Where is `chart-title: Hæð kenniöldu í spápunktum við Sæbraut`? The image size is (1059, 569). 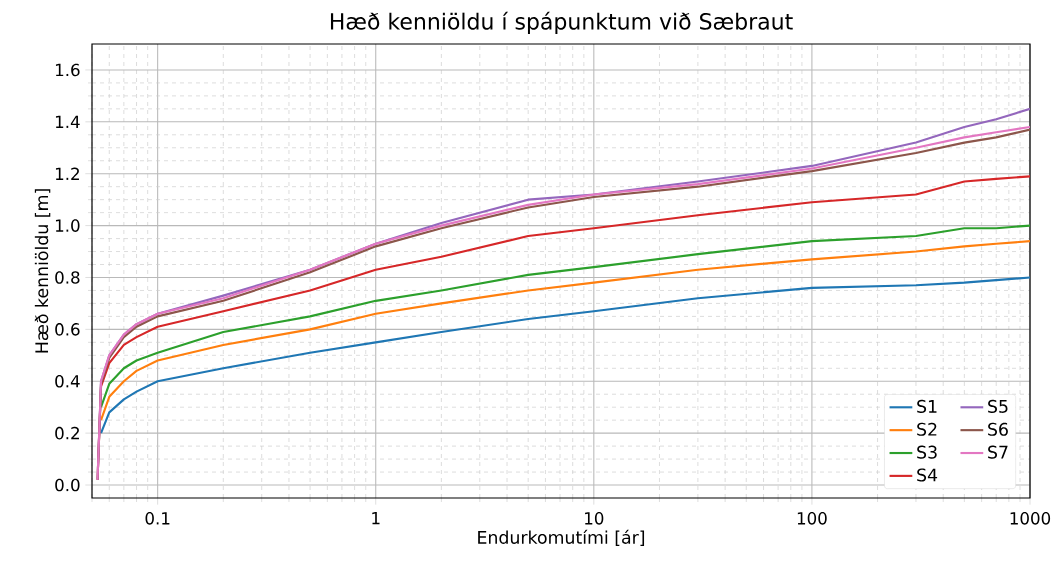 chart-title: Hæð kenniöldu í spápunktum við Sæbraut is located at coordinates (561, 22).